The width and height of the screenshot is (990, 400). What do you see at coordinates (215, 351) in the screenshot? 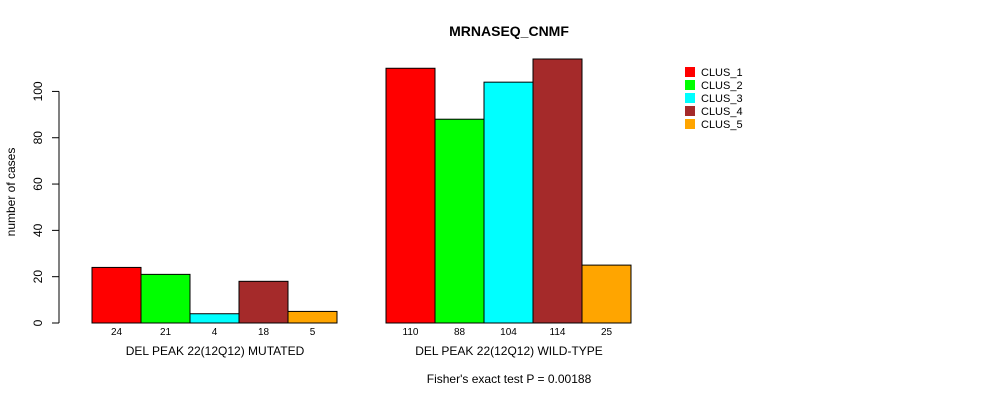
I see `group-label-mutated: DEL PEAK 22(12Q12) MUTATED` at bounding box center [215, 351].